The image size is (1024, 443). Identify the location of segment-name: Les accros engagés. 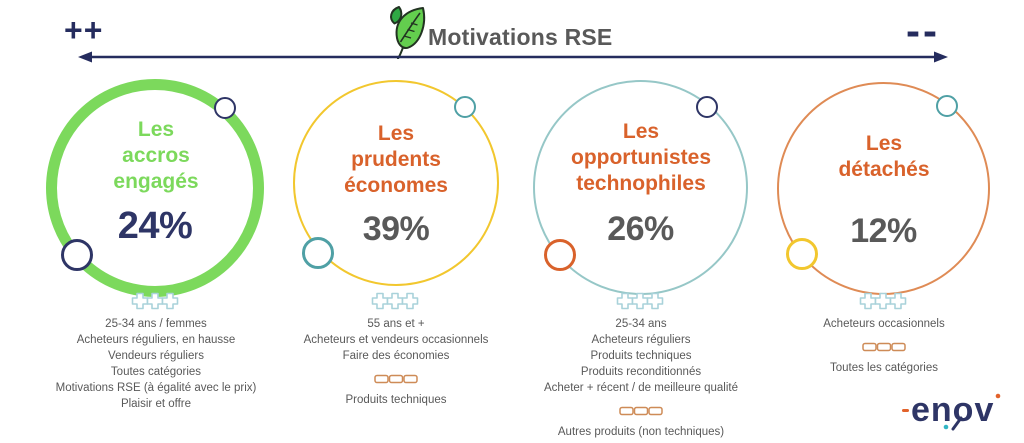
(156, 155).